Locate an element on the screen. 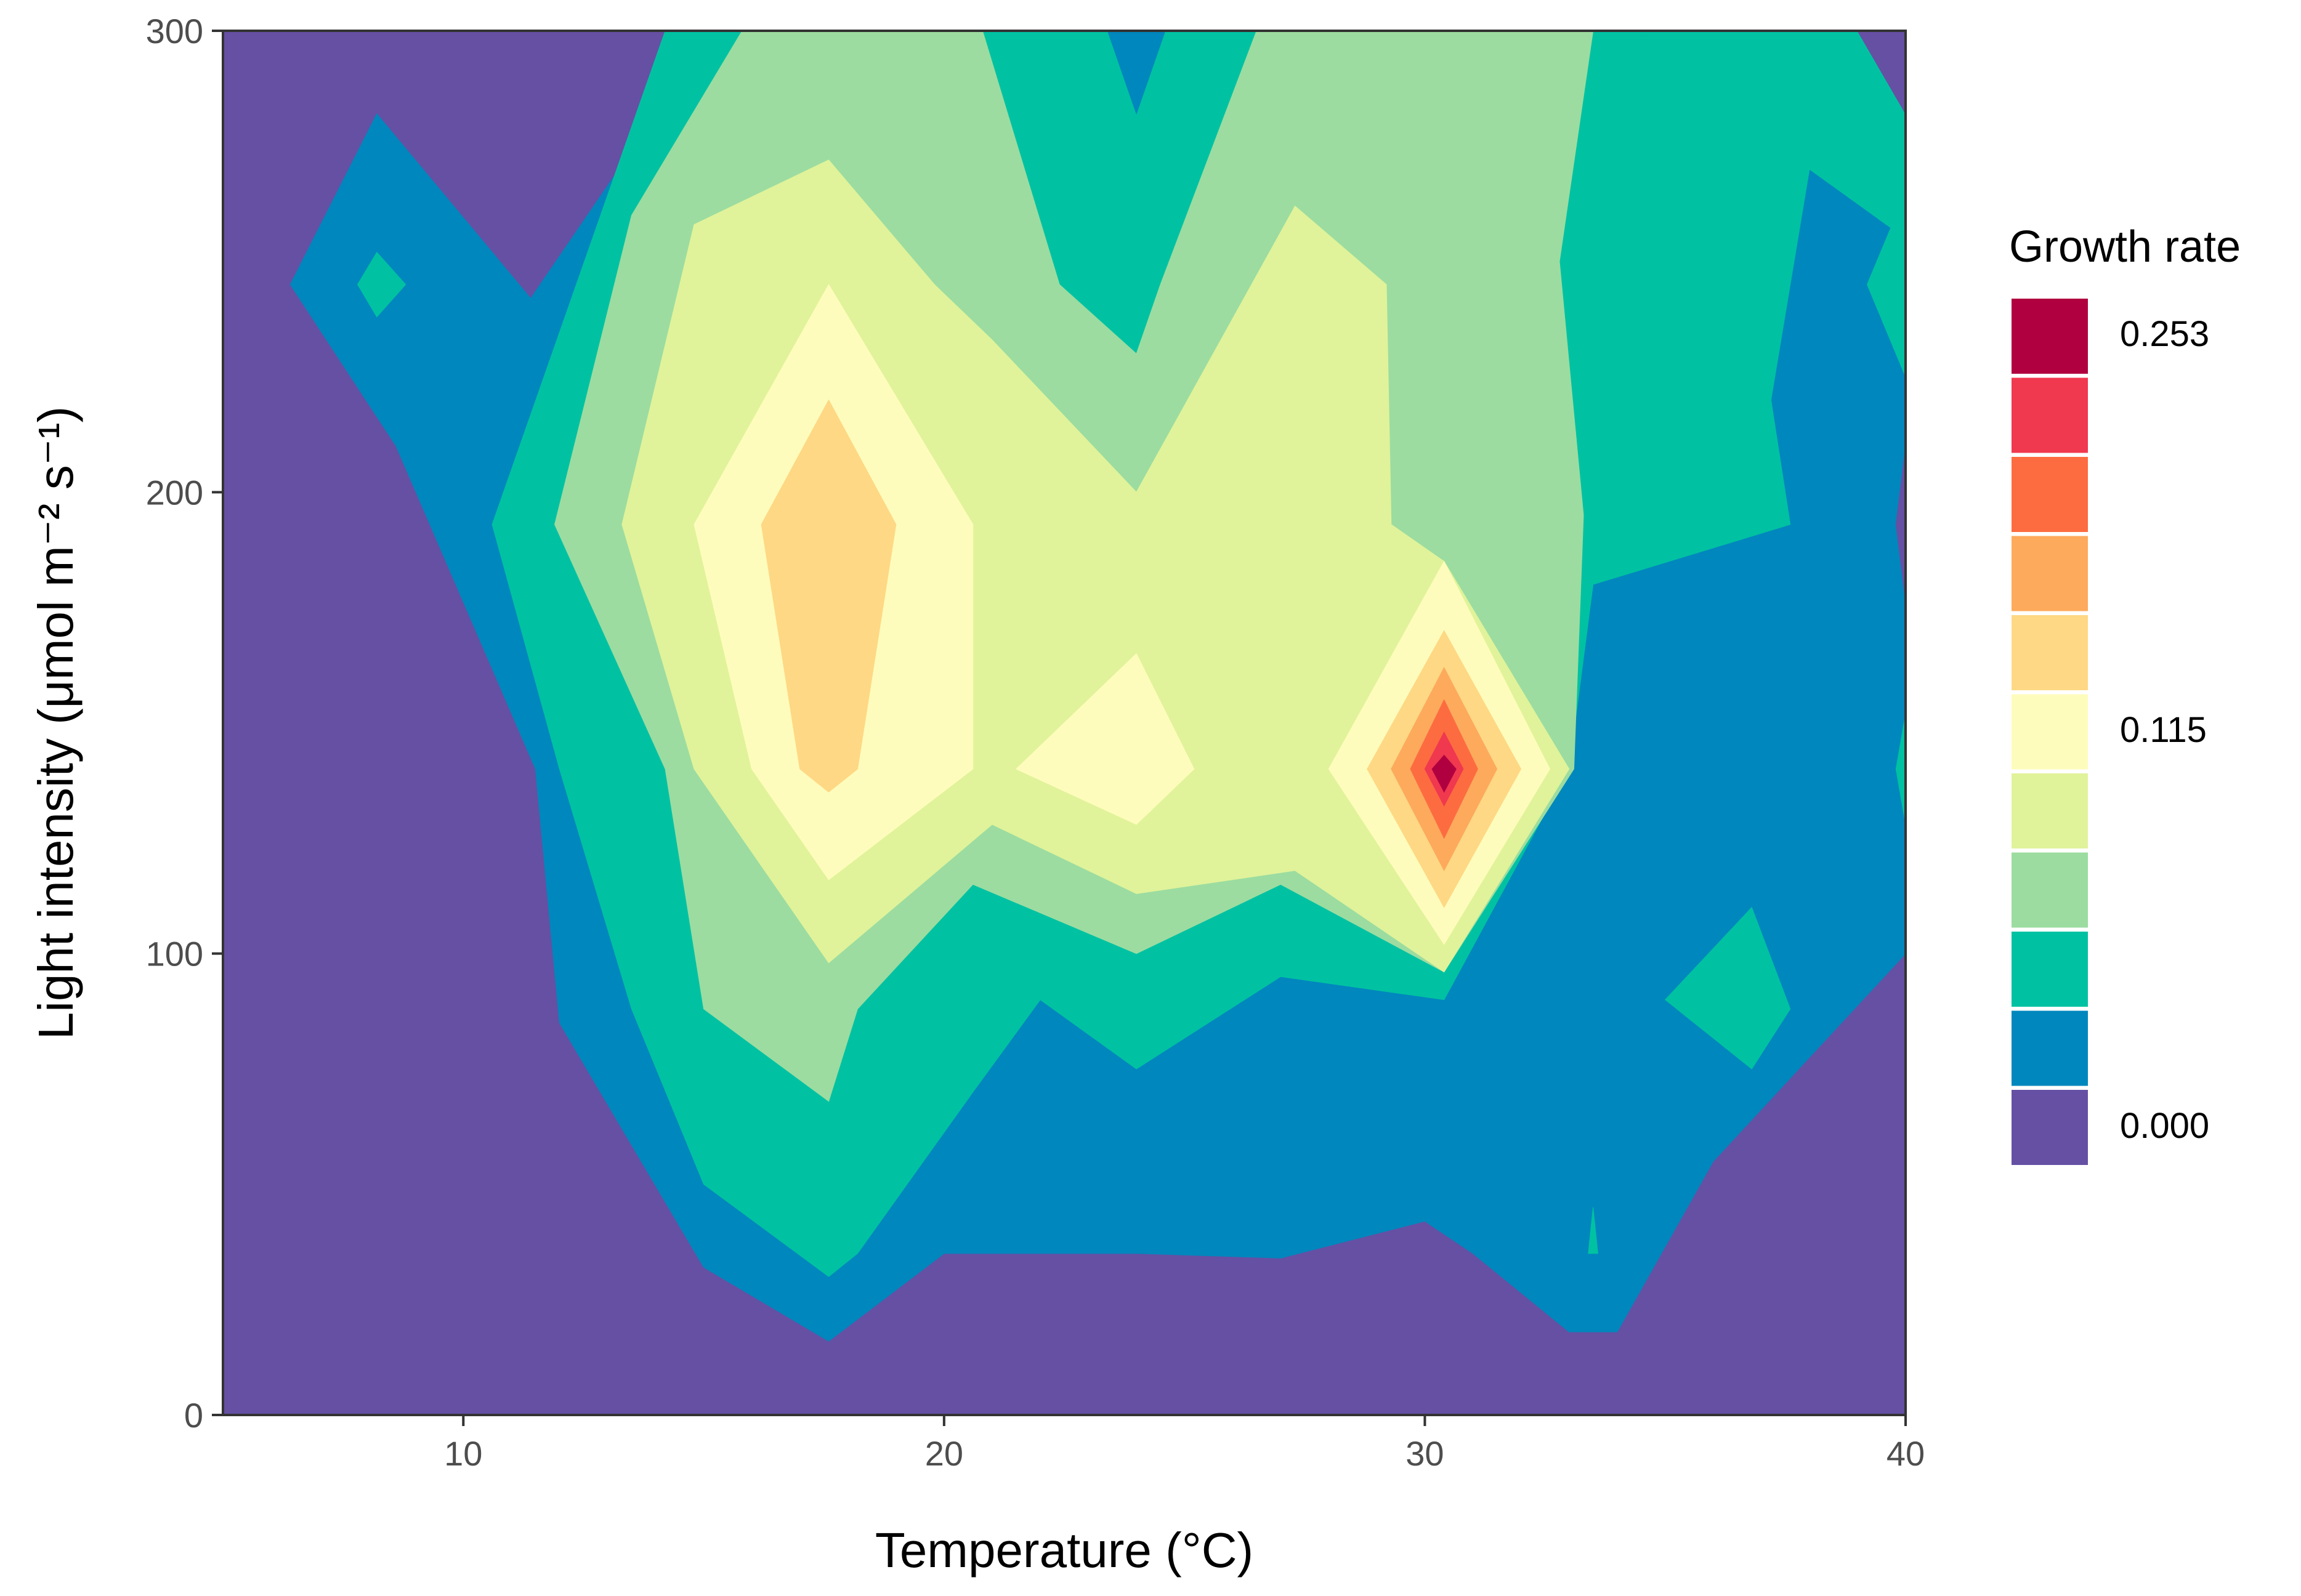 This screenshot has height=1596, width=2301. x-tick-label: 40 is located at coordinates (1906, 1453).